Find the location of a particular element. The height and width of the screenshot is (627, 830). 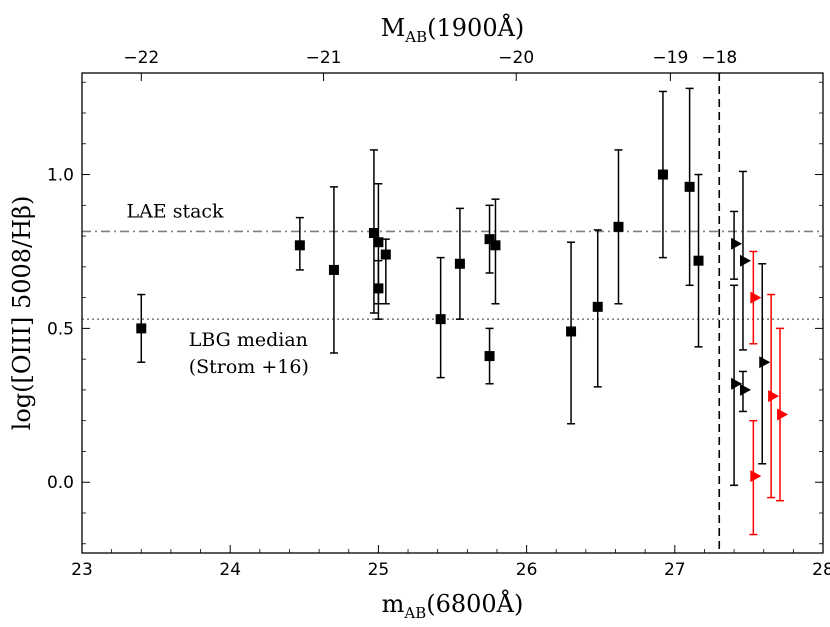

lbg-median-citation: (Strom +16) is located at coordinates (249, 367).